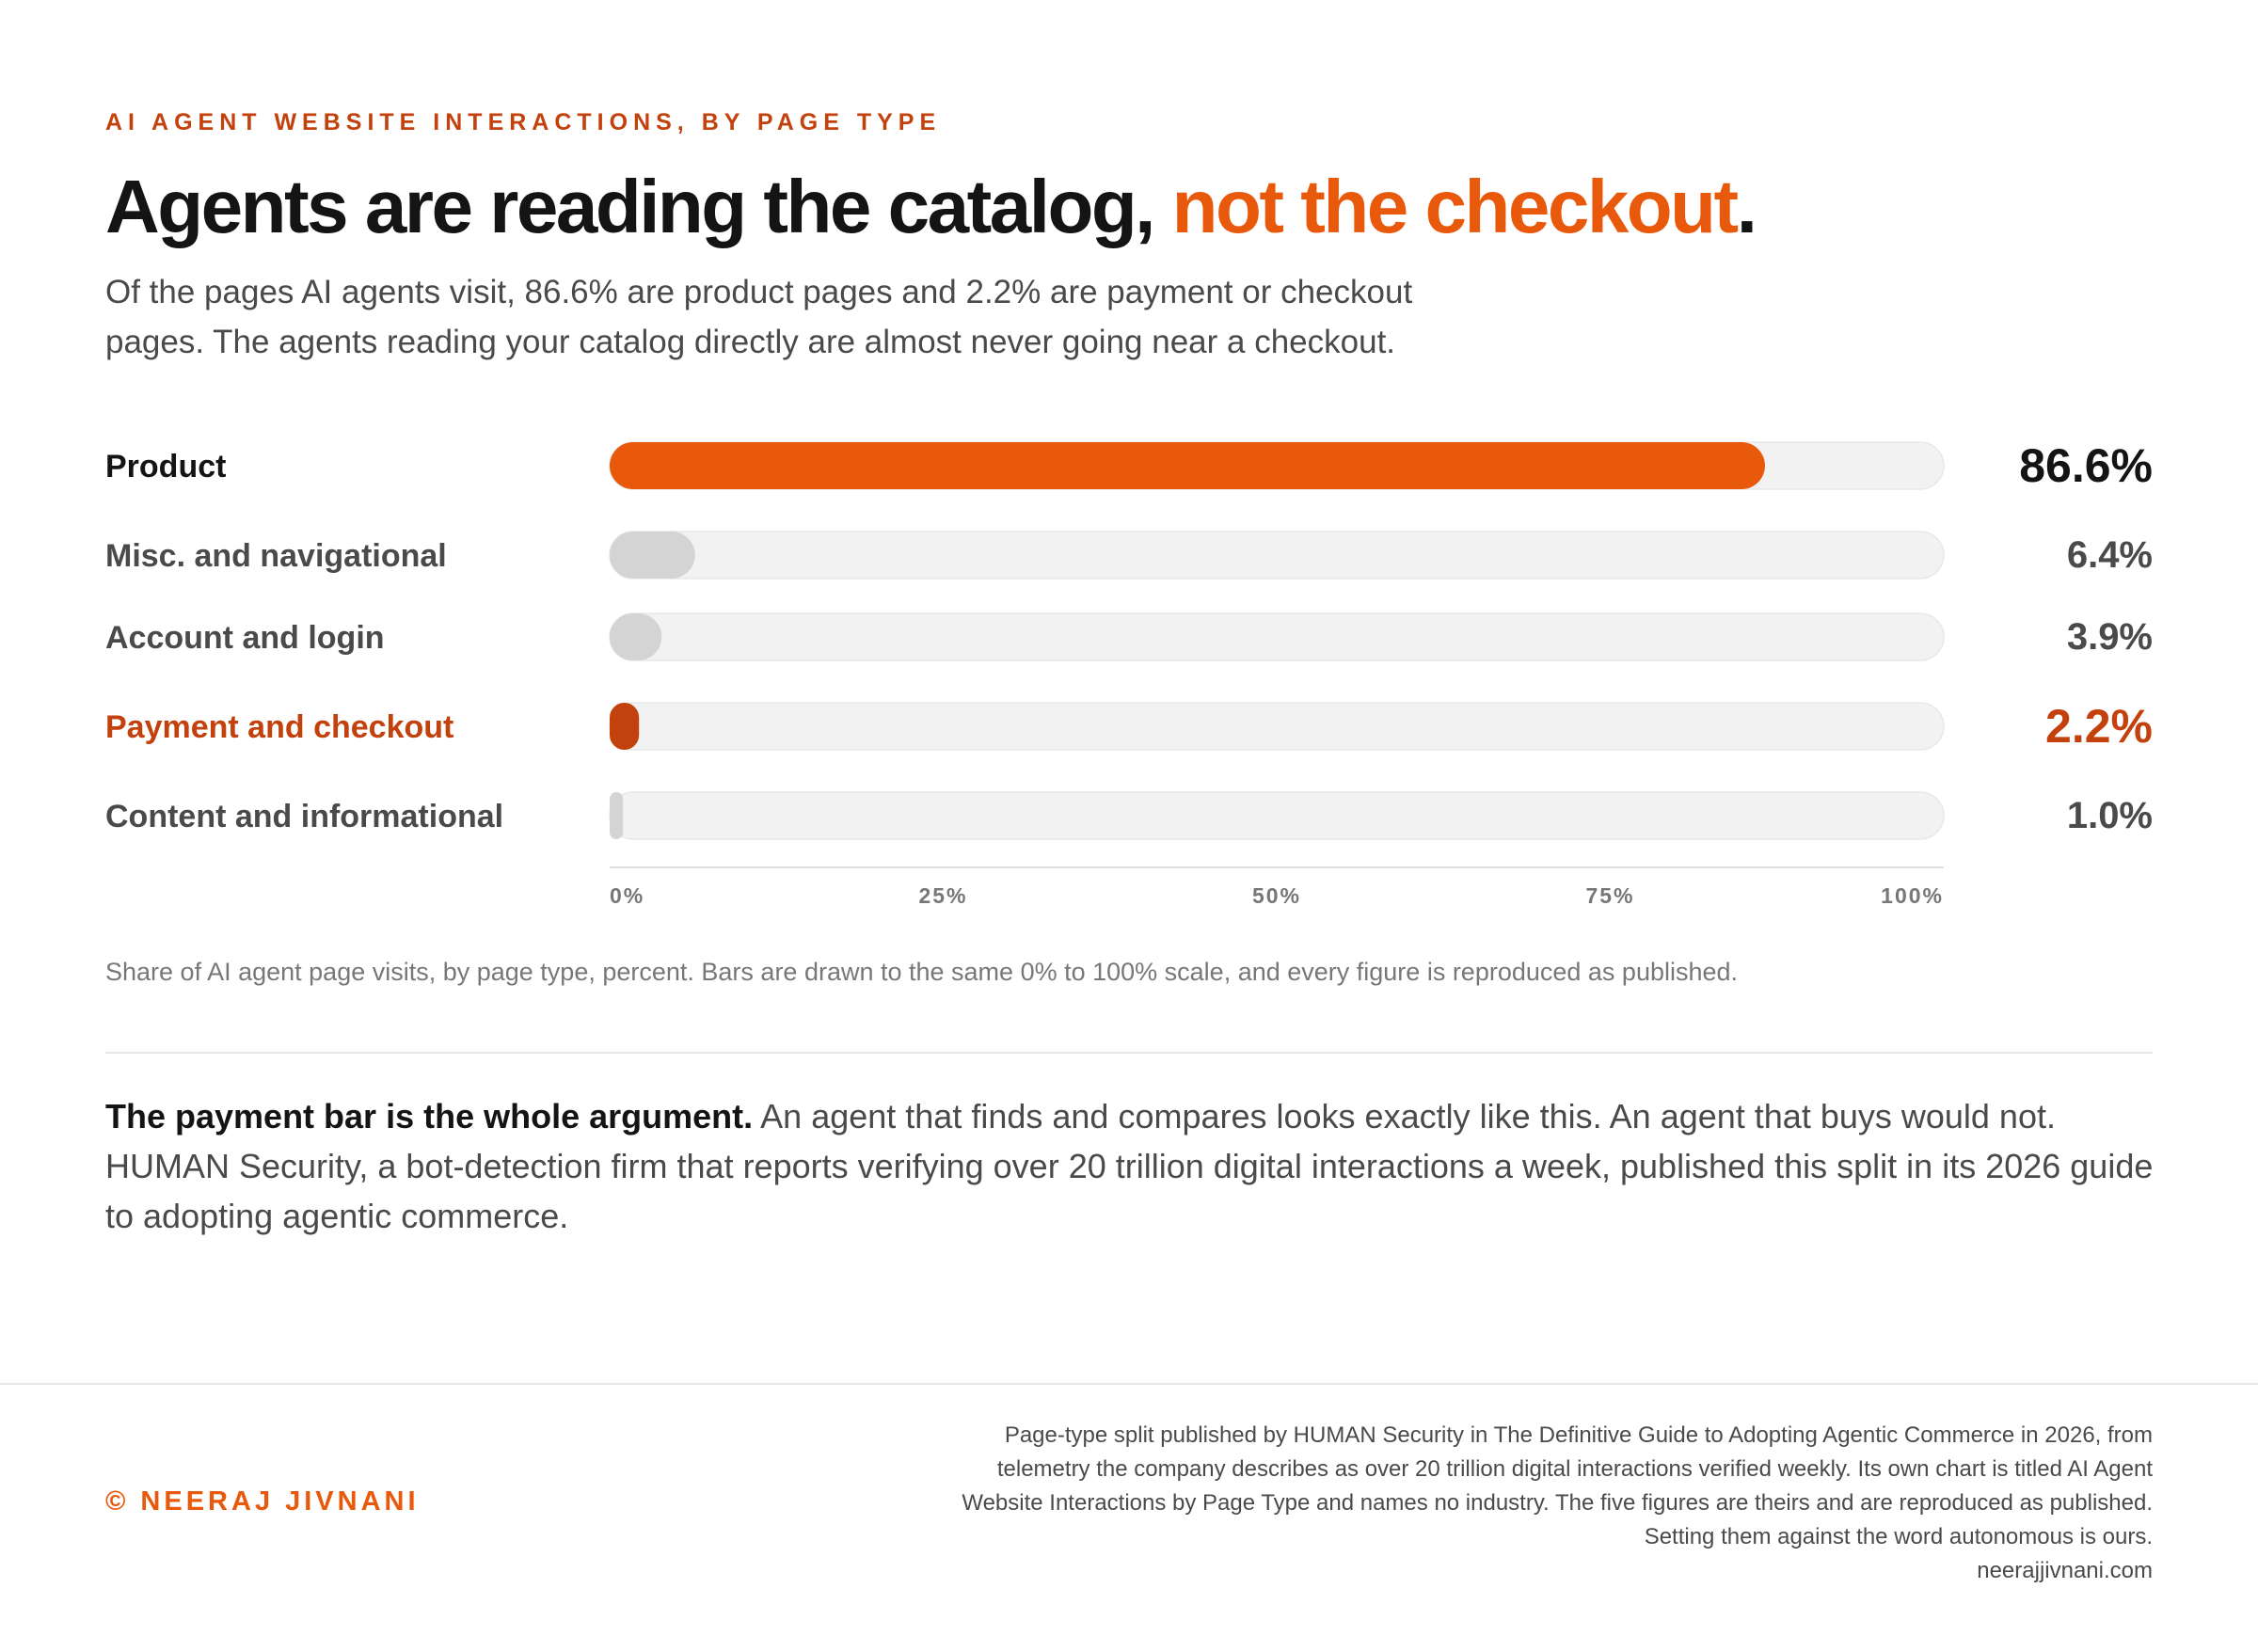 The width and height of the screenshot is (2258, 1652). What do you see at coordinates (279, 727) in the screenshot?
I see `category-label: Payment and checkout` at bounding box center [279, 727].